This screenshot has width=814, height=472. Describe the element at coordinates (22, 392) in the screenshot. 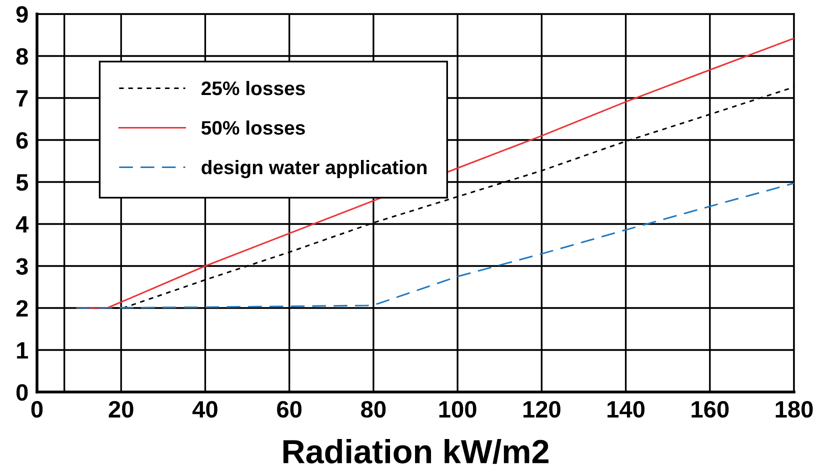

I see `y-tick-label: 0` at that location.